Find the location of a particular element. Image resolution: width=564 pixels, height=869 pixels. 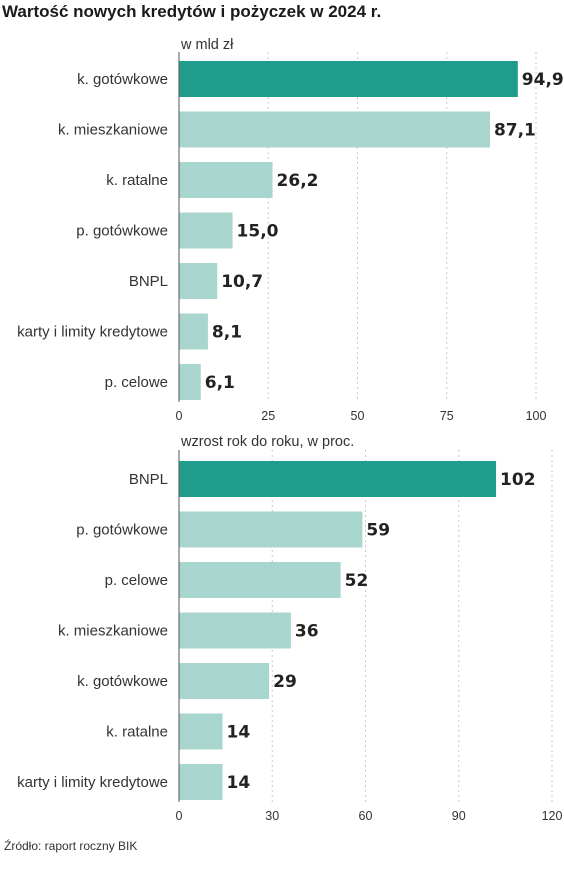

x-tick-label: 50 is located at coordinates (358, 416).